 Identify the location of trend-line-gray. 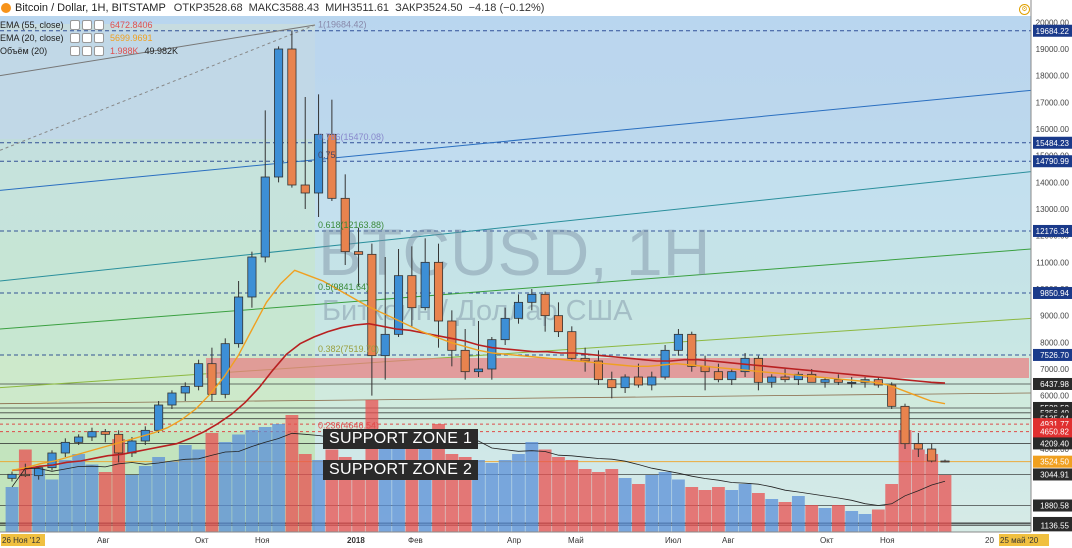
(158, 50).